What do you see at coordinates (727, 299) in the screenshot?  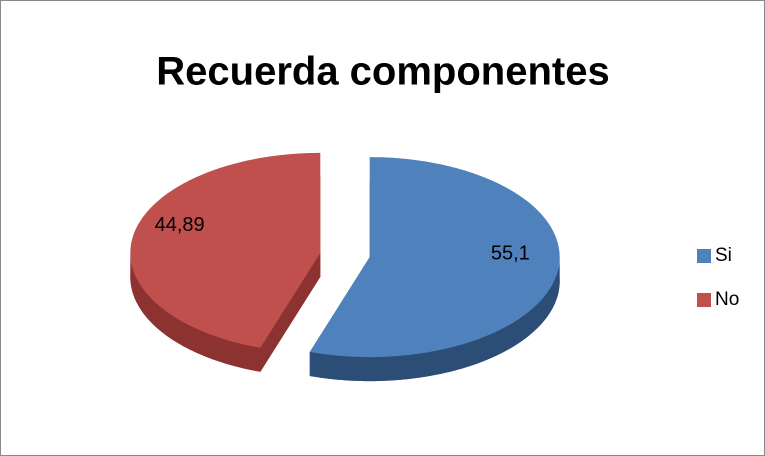 I see `legend-label: No` at bounding box center [727, 299].